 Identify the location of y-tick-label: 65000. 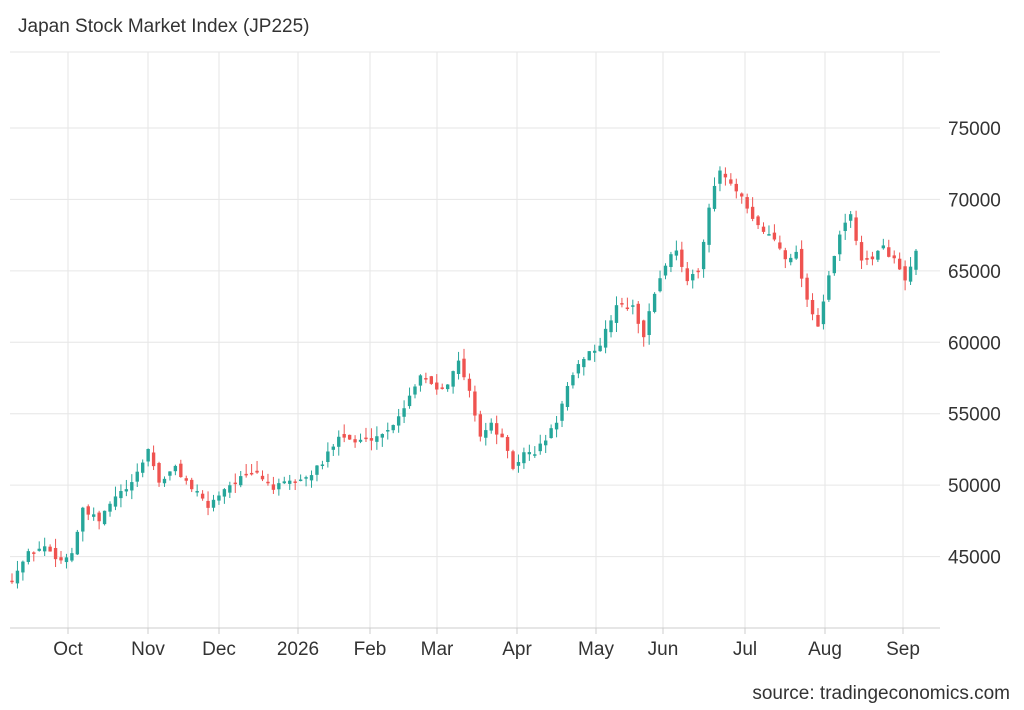
(974, 272).